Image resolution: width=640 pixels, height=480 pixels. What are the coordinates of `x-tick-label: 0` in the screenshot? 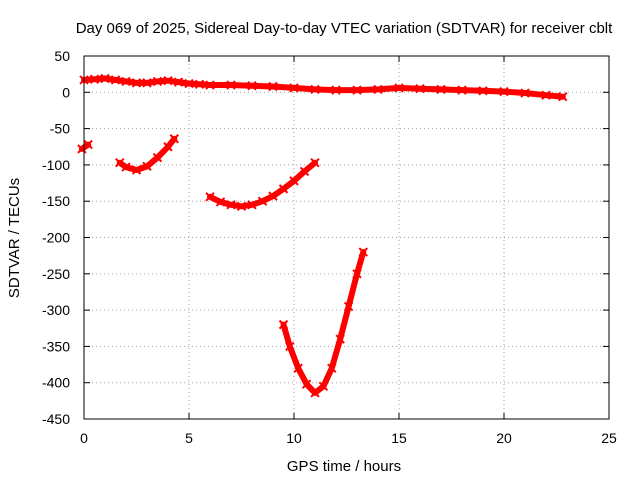 It's located at (84, 438).